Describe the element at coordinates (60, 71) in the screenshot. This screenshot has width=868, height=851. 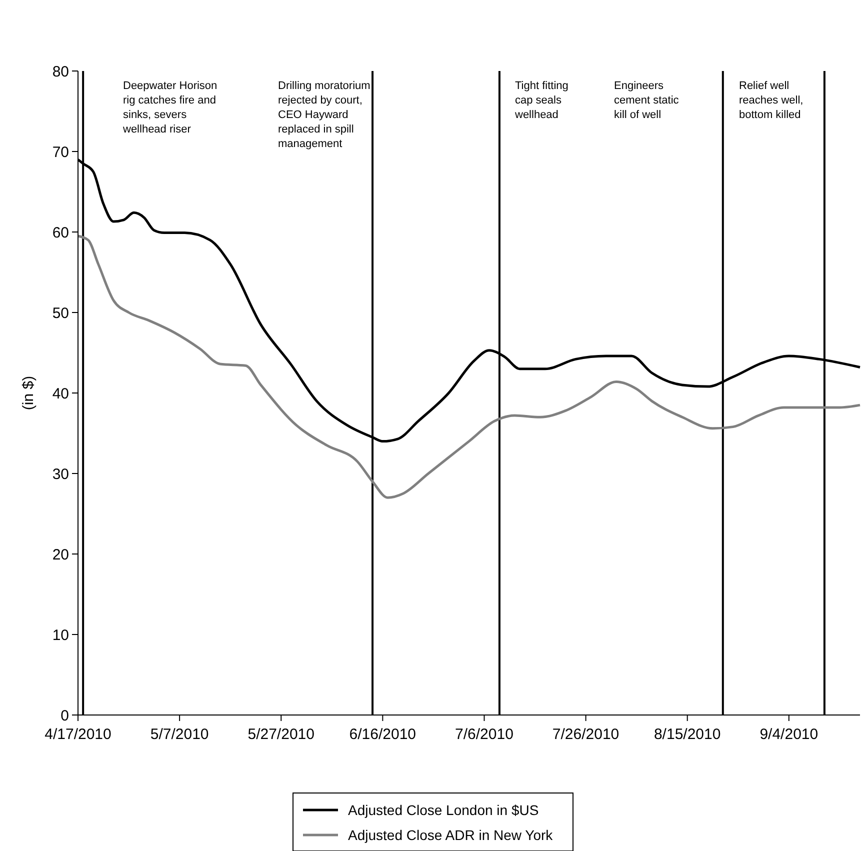
I see `y-tick-label: 80` at that location.